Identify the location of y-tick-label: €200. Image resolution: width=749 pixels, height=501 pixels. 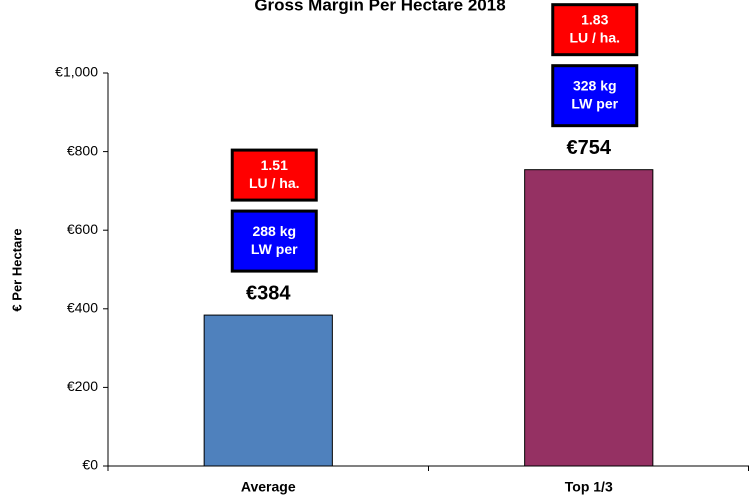
(82, 386).